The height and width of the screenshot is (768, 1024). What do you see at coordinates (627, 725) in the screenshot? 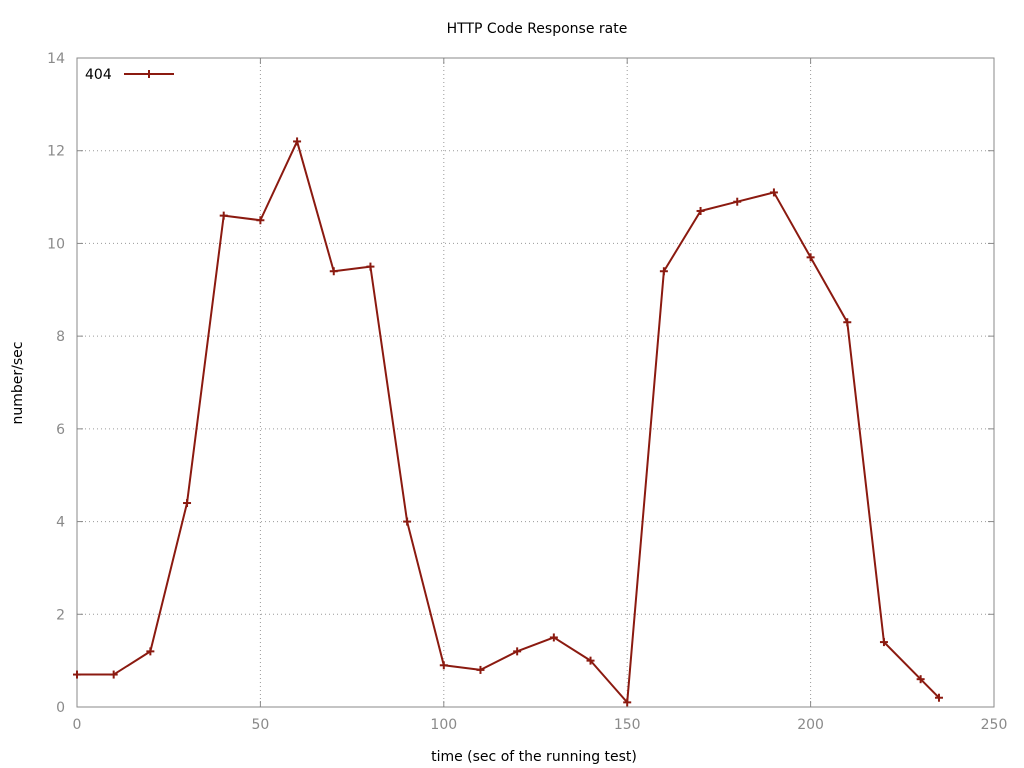
I see `x-tick-label: 150` at bounding box center [627, 725].